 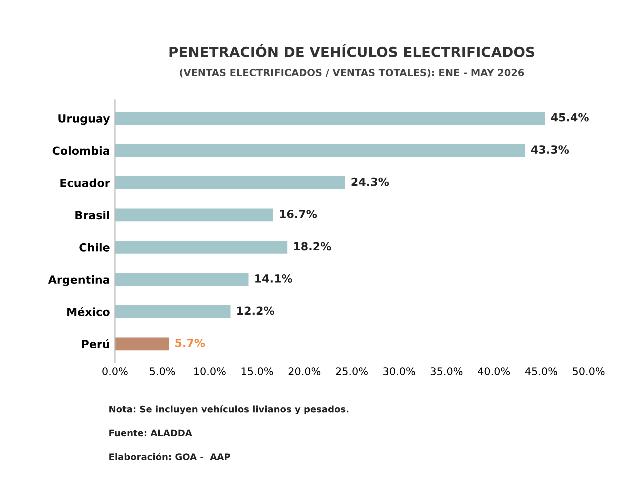 What do you see at coordinates (95, 247) in the screenshot?
I see `y-tick-label: Chile` at bounding box center [95, 247].